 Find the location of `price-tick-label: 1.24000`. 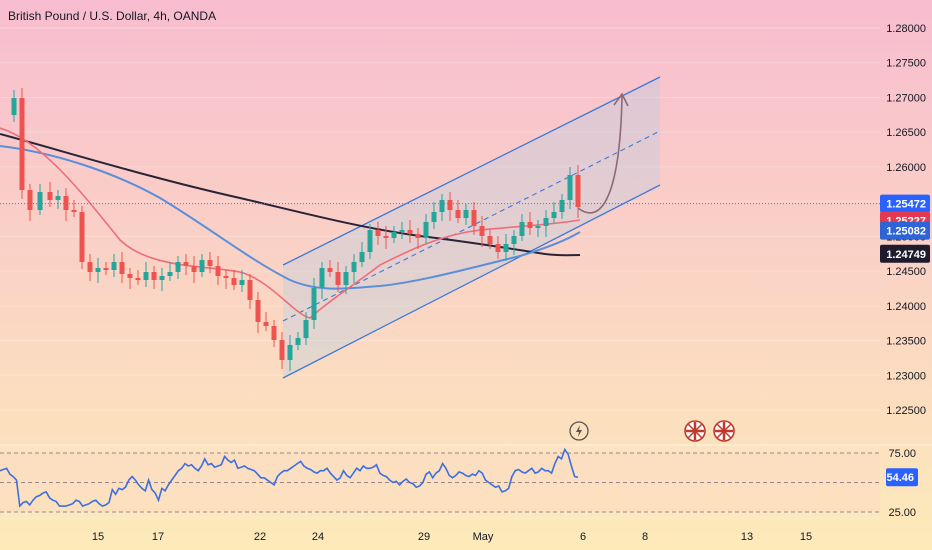

price-tick-label: 1.24000 is located at coordinates (906, 307).